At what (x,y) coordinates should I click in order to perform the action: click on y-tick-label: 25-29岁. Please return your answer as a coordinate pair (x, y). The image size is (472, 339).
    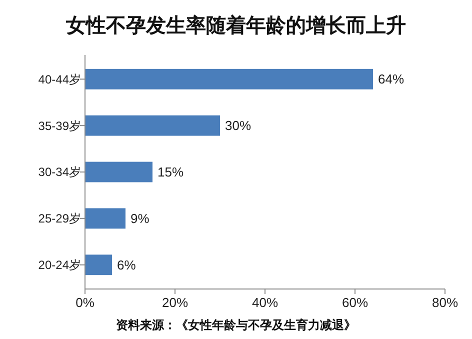
    Looking at the image, I should click on (59, 219).